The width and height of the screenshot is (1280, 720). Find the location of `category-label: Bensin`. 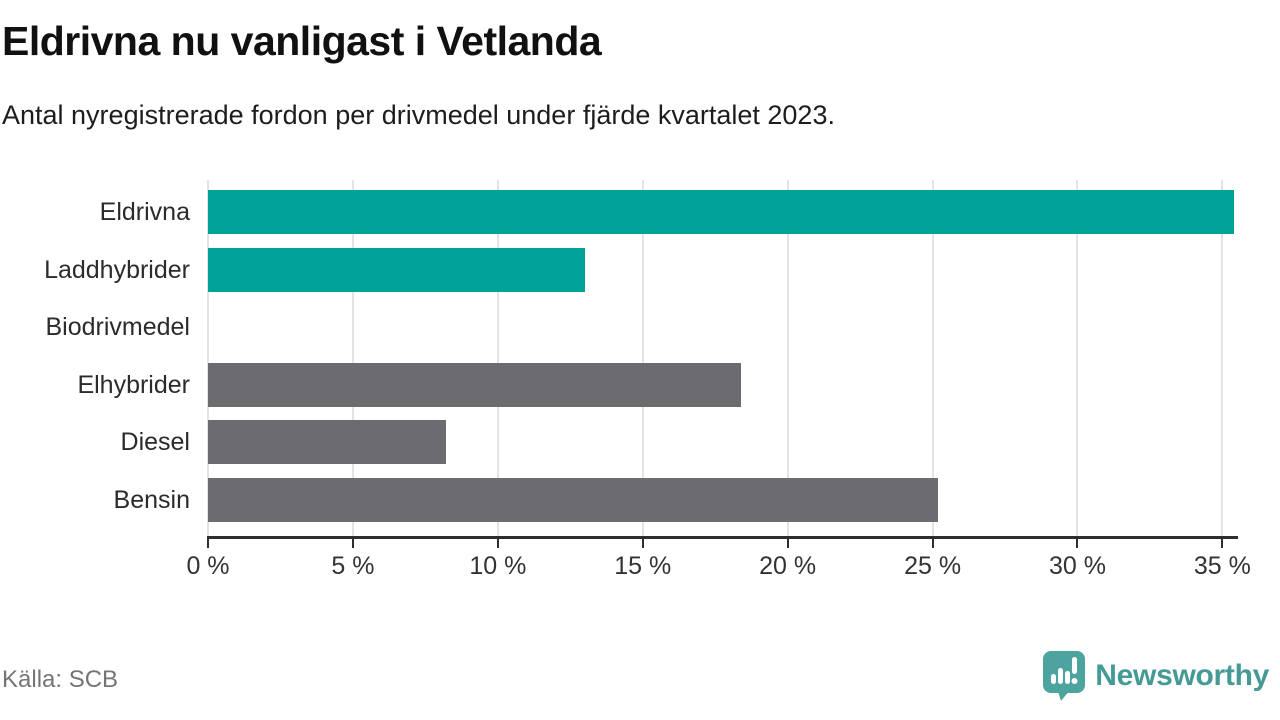

category-label: Bensin is located at coordinates (151, 499).